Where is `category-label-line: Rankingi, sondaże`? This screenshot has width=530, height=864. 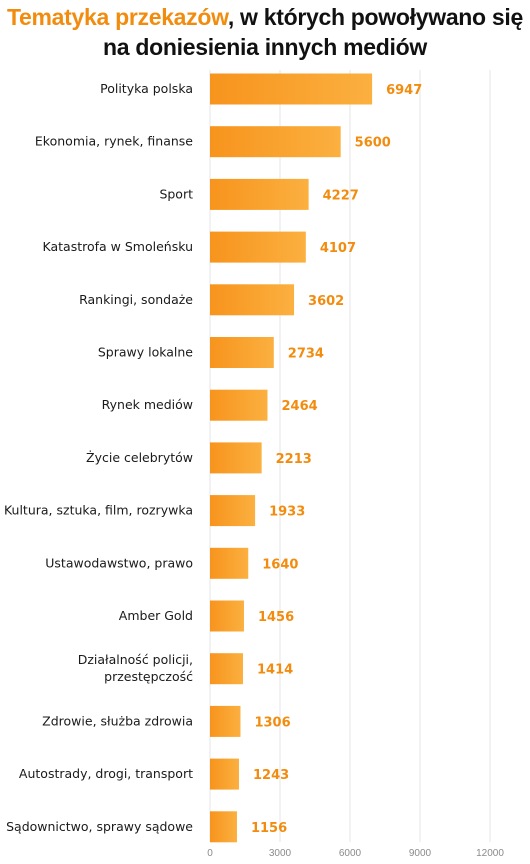 category-label-line: Rankingi, sondaże is located at coordinates (136, 299).